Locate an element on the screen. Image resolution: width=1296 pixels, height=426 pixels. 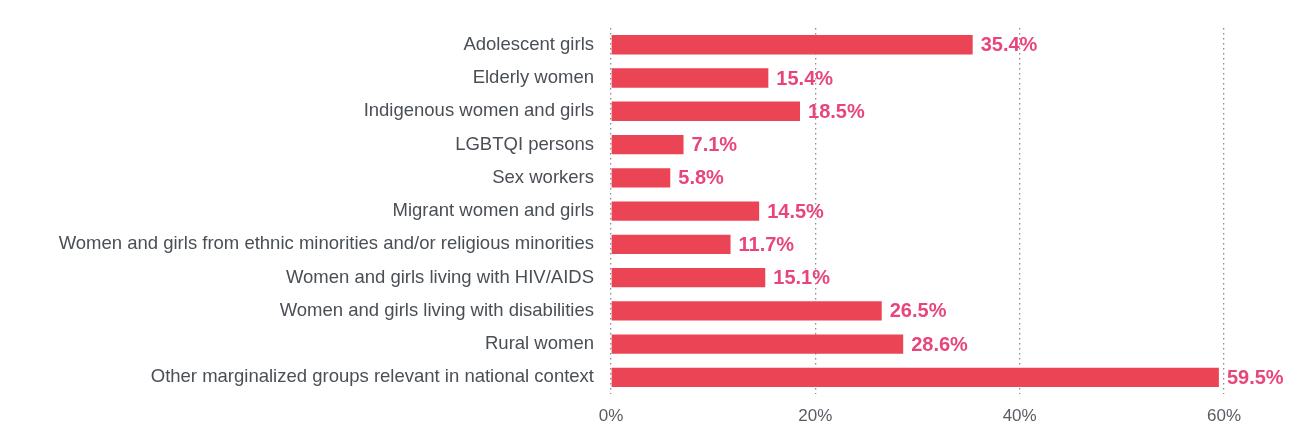
data-label: 11.7% is located at coordinates (766, 243).